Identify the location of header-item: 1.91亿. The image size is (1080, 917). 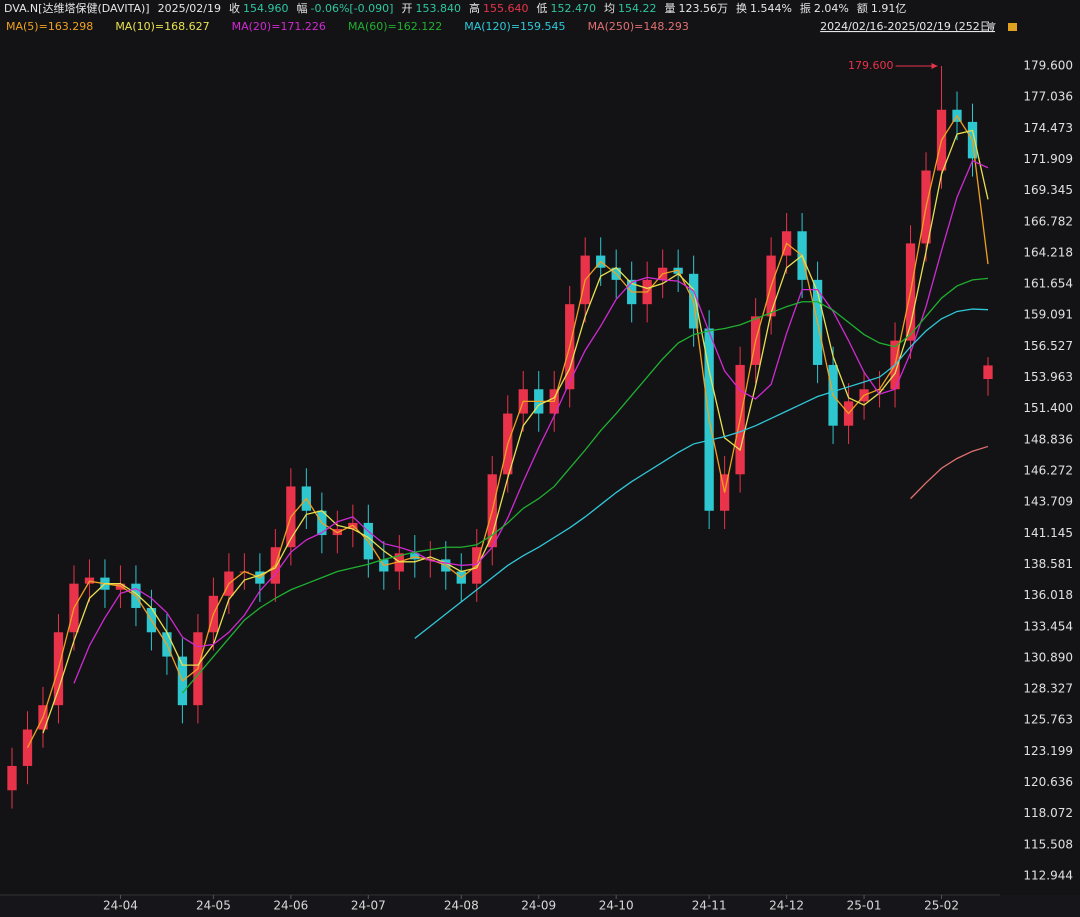
(889, 8).